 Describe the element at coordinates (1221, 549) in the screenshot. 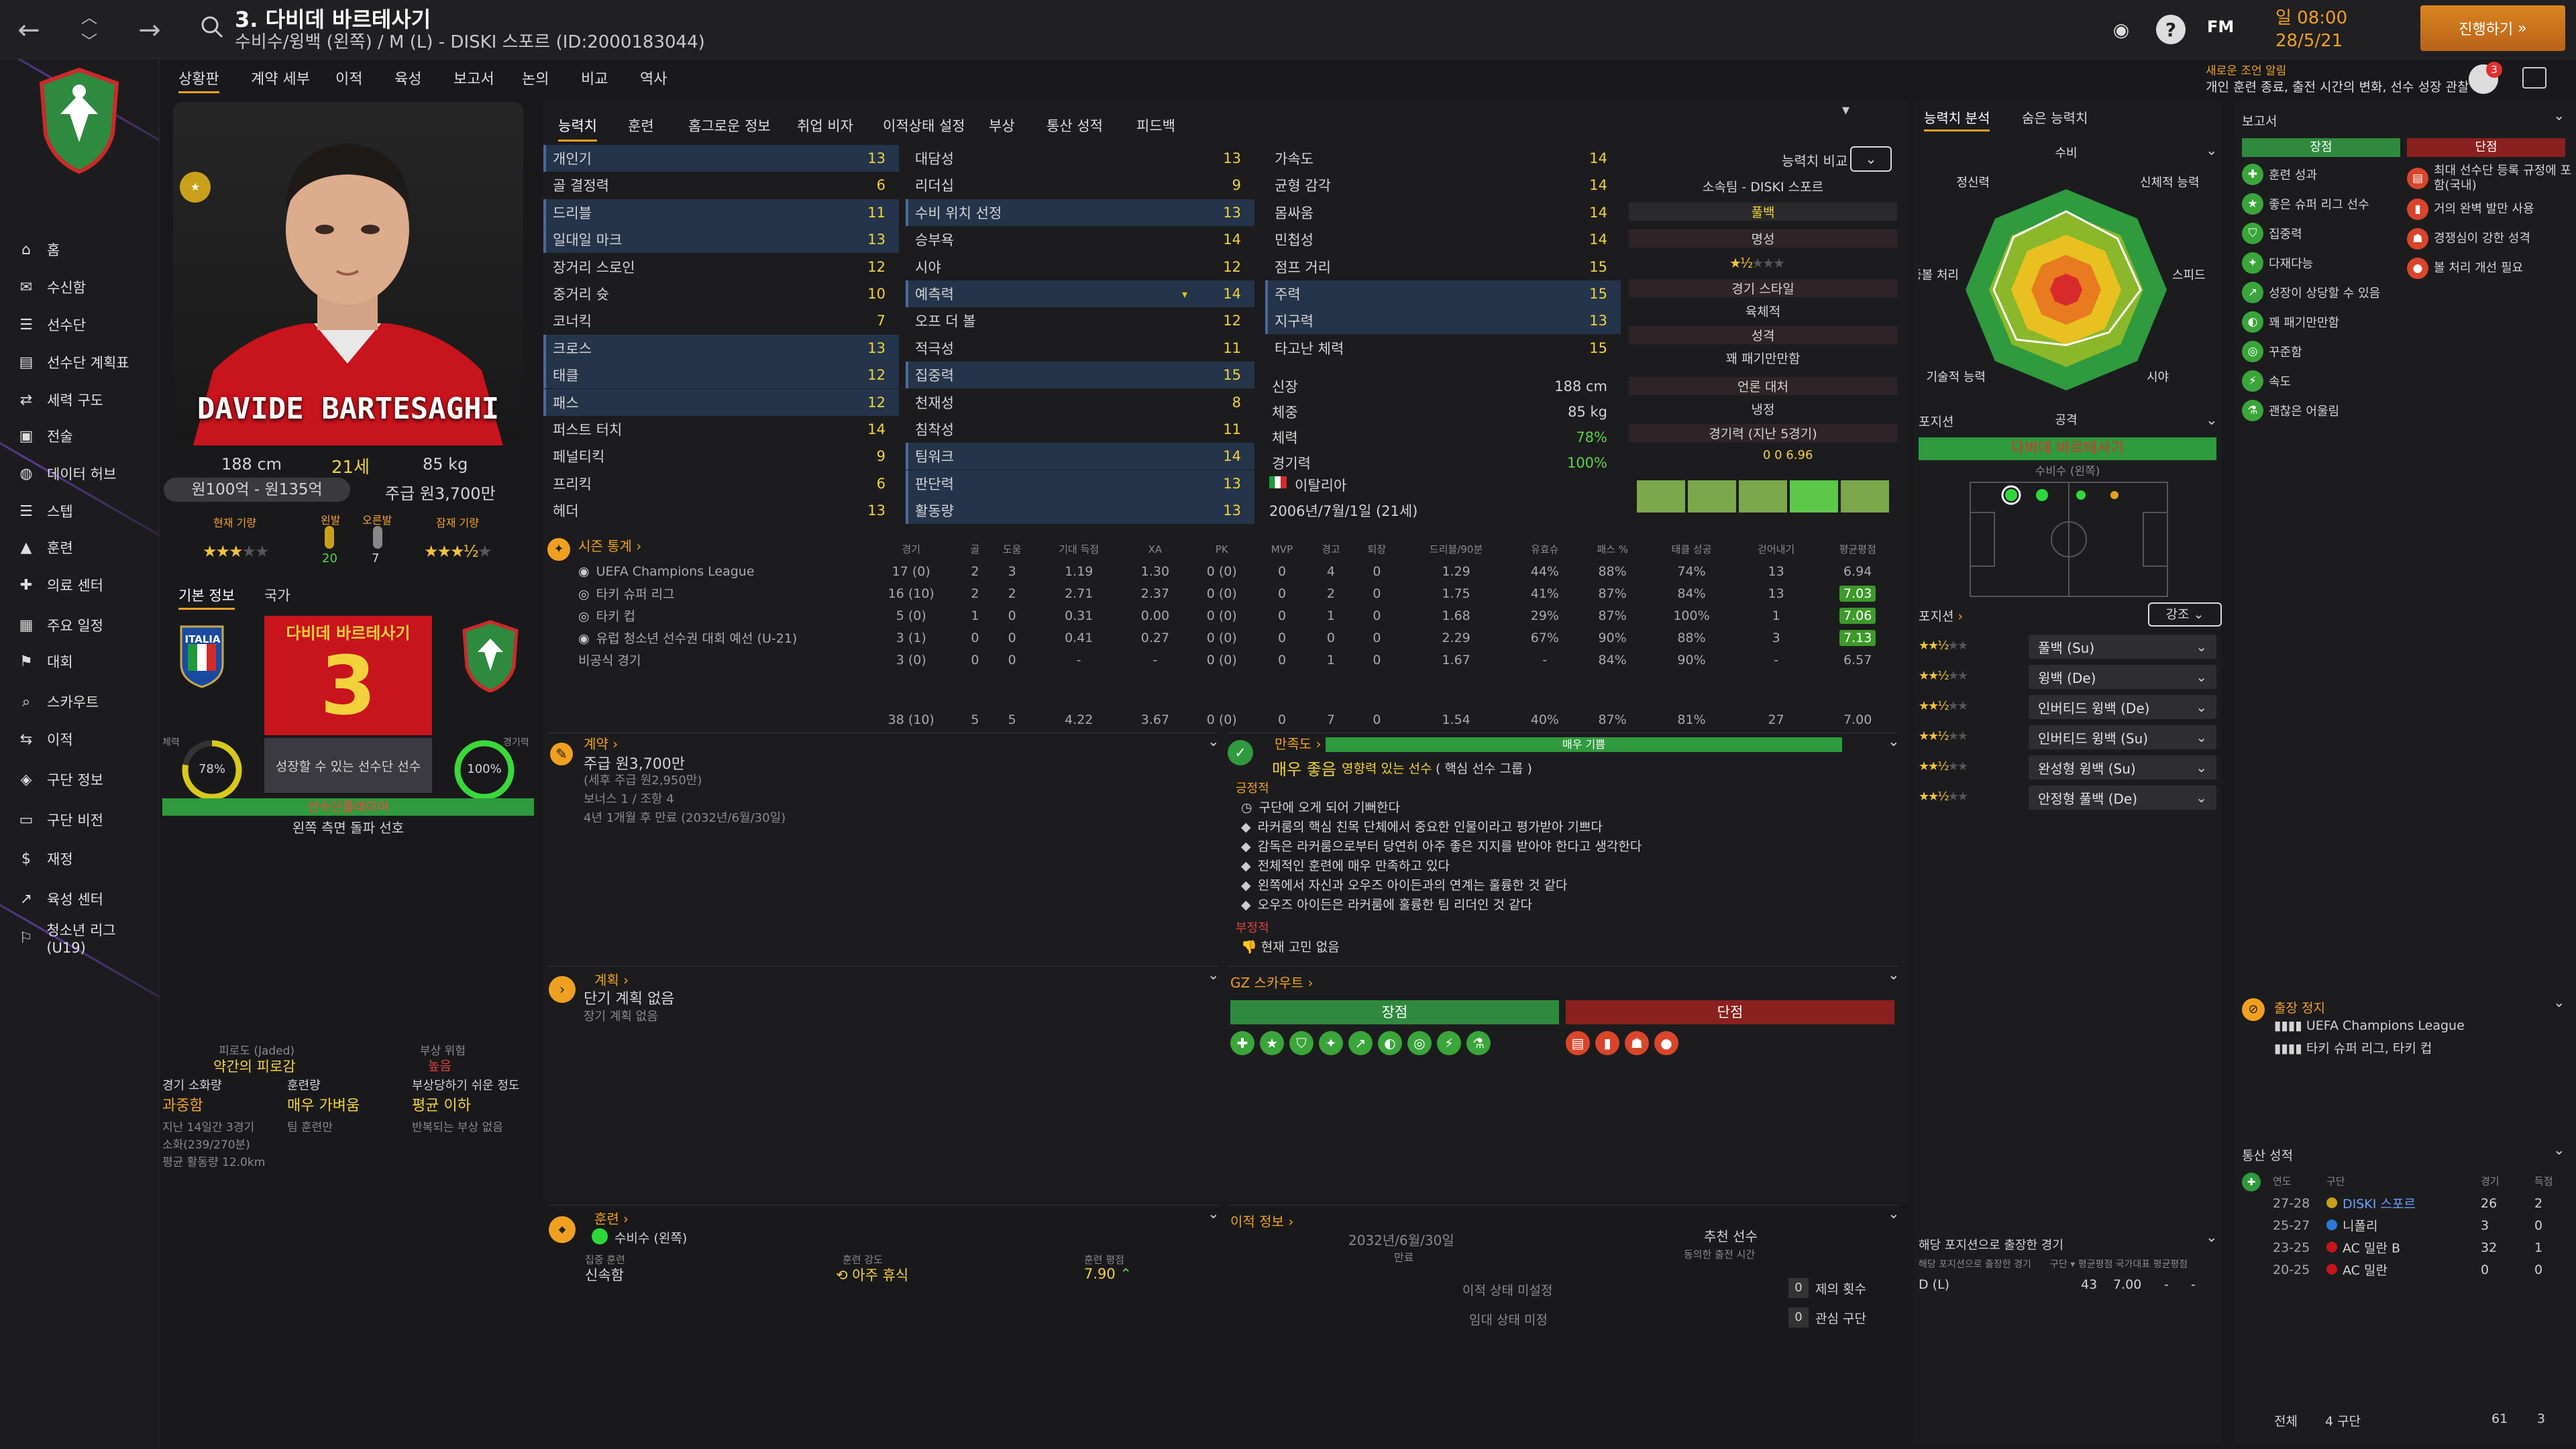

I see `stats-col-header: PK` at that location.